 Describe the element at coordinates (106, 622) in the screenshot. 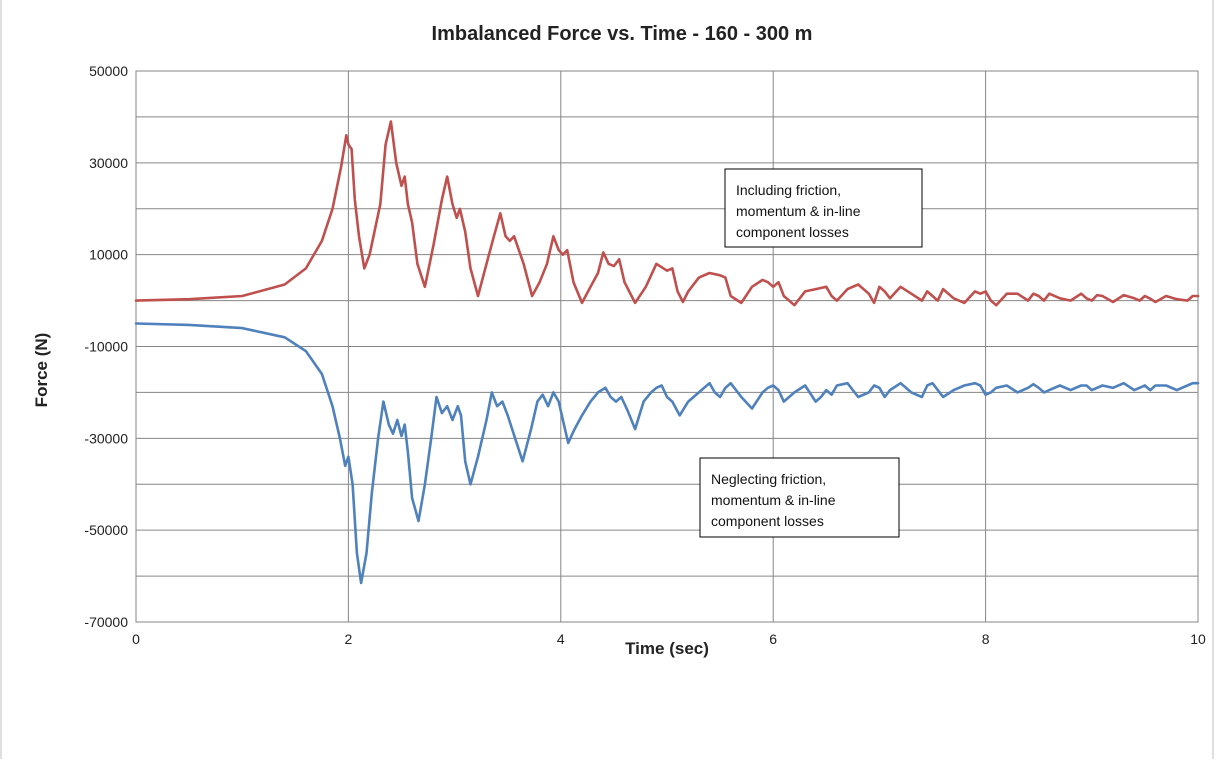

I see `y-tick-label: -70000` at that location.